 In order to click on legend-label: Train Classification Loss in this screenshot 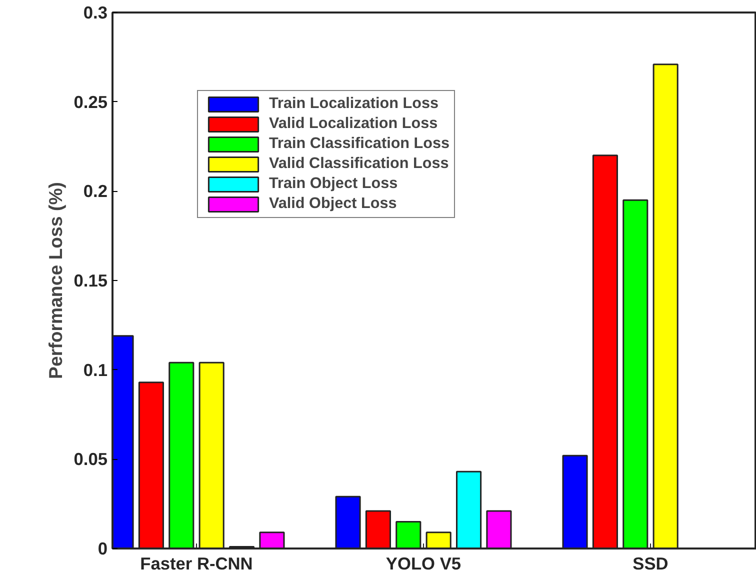, I will do `click(359, 144)`.